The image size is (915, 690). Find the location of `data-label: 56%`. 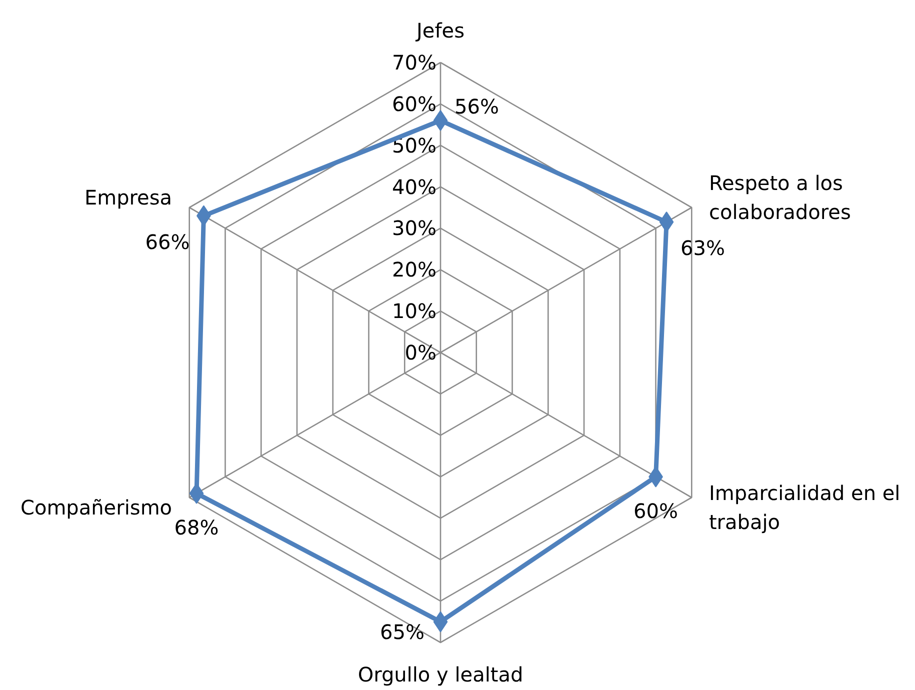

data-label: 56% is located at coordinates (476, 106).